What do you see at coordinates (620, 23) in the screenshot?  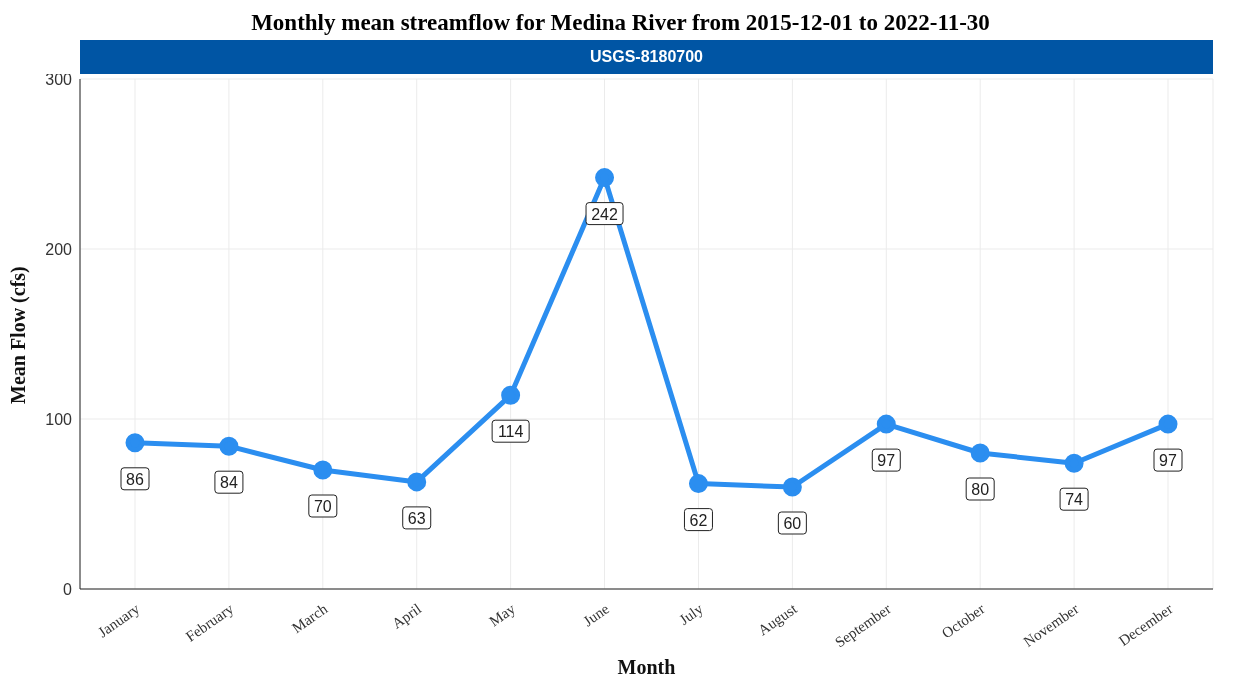 I see `chart-title: Monthly mean streamflow for Medina River from 2015-12-01 to 2022-11-30` at bounding box center [620, 23].